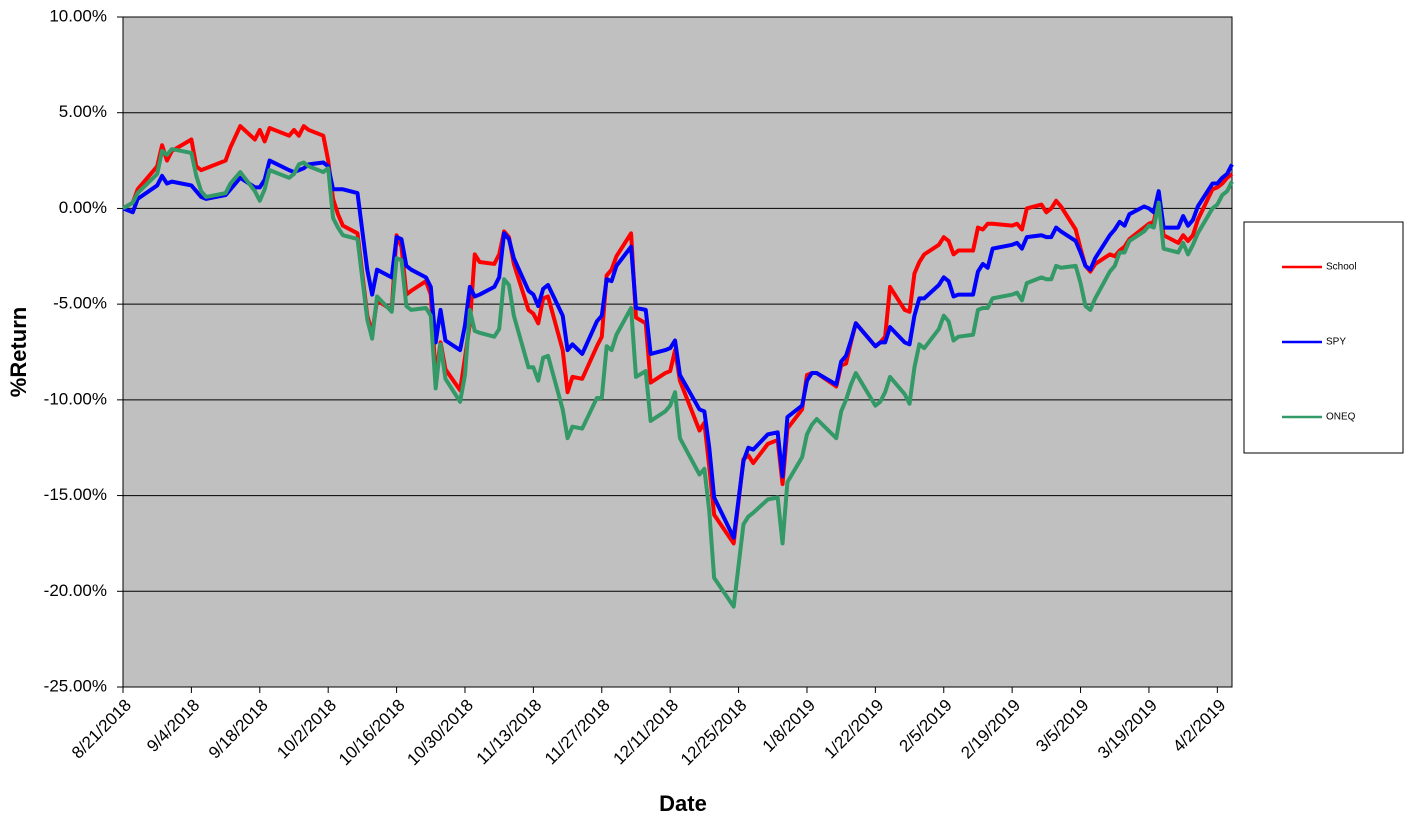 The height and width of the screenshot is (819, 1410). Describe the element at coordinates (714, 733) in the screenshot. I see `x-tick-label: 12/25/2018` at that location.